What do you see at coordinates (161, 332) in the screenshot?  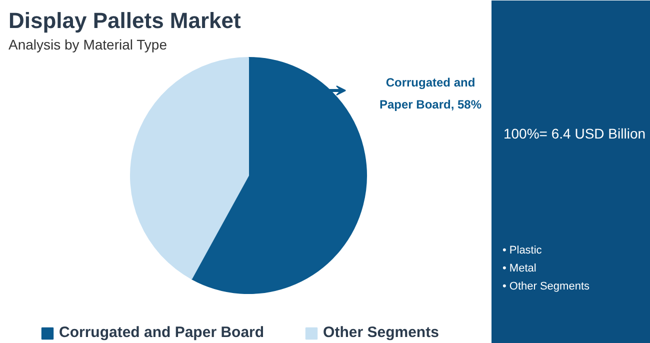 I see `legend-label: Corrugated and Paper Board` at bounding box center [161, 332].